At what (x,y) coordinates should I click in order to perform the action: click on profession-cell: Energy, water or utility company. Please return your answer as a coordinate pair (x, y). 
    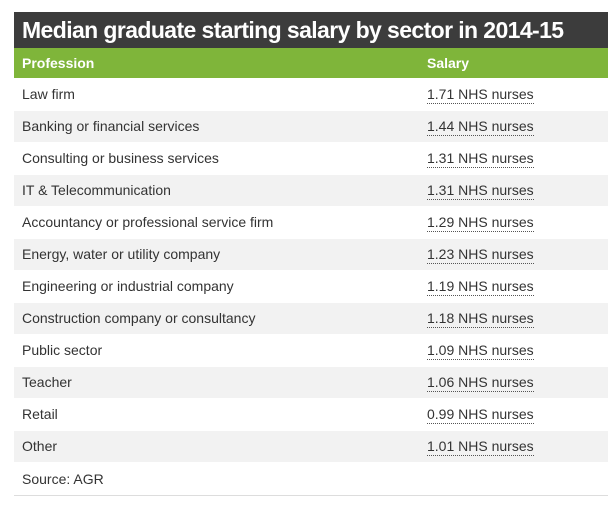
    Looking at the image, I should click on (216, 254).